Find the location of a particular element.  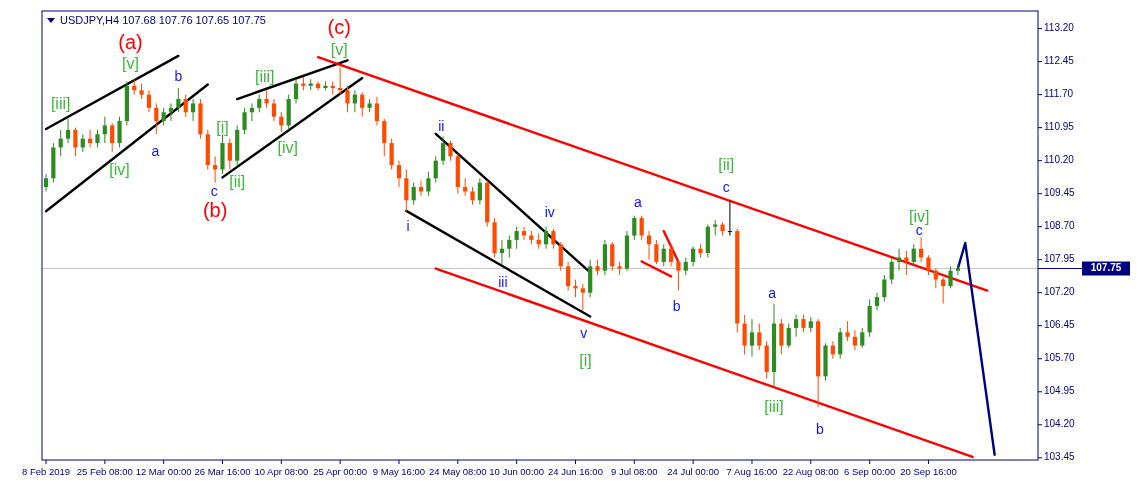

y-tick-label: 104.95 is located at coordinates (1060, 391).